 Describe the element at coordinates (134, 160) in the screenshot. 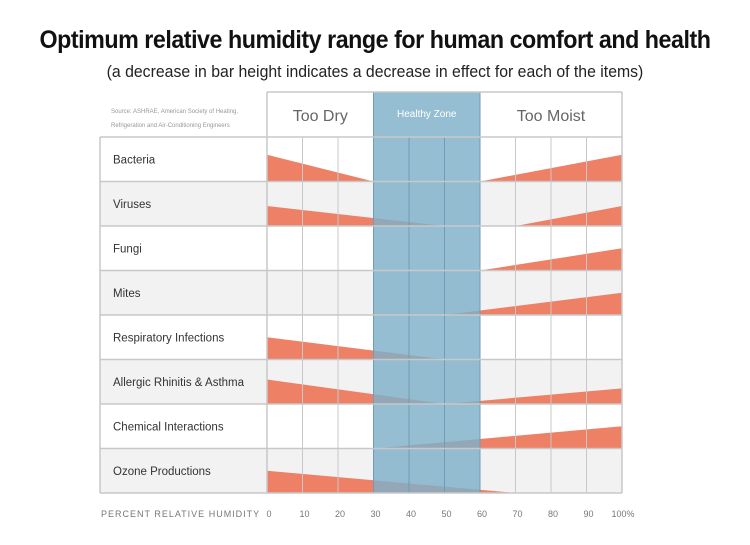

I see `row-label: Bacteria` at that location.